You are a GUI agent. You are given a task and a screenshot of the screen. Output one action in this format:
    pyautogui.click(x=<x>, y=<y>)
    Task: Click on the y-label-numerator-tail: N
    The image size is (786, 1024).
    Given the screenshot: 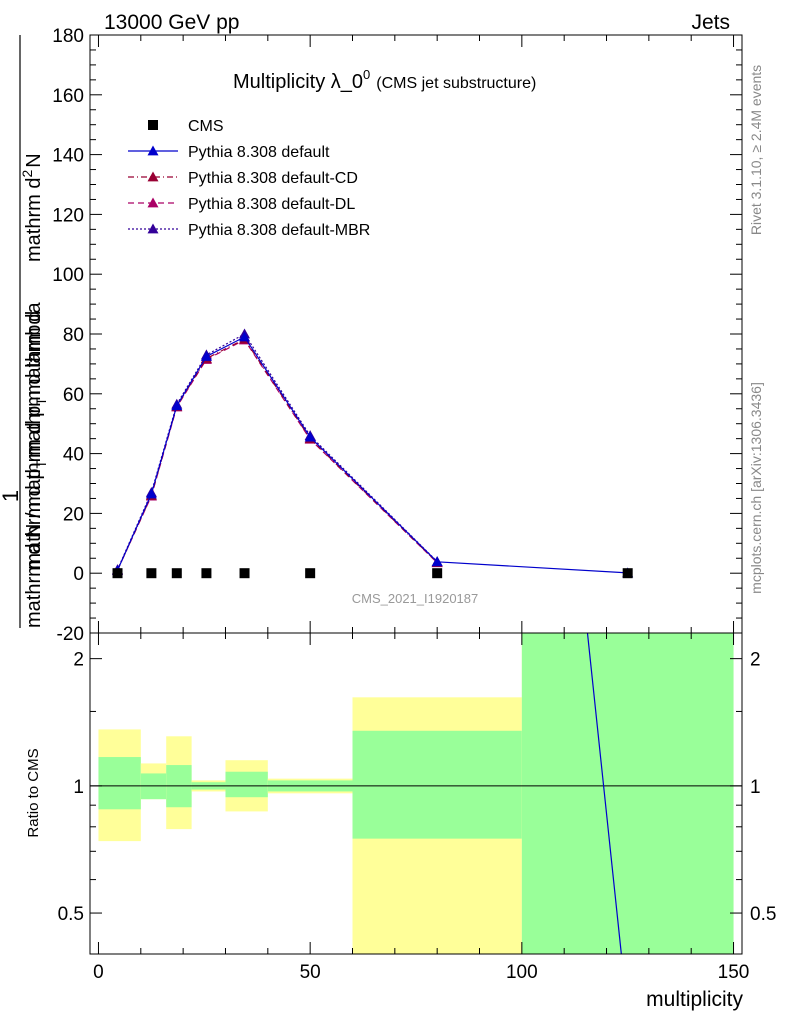 What is the action you would take?
    pyautogui.click(x=34, y=160)
    